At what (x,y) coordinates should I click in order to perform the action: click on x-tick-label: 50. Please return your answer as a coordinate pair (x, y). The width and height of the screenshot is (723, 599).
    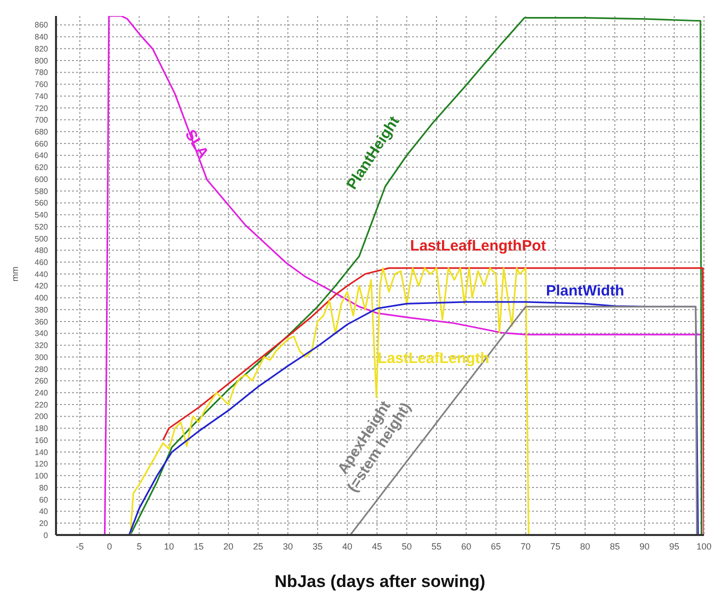
    Looking at the image, I should click on (407, 546).